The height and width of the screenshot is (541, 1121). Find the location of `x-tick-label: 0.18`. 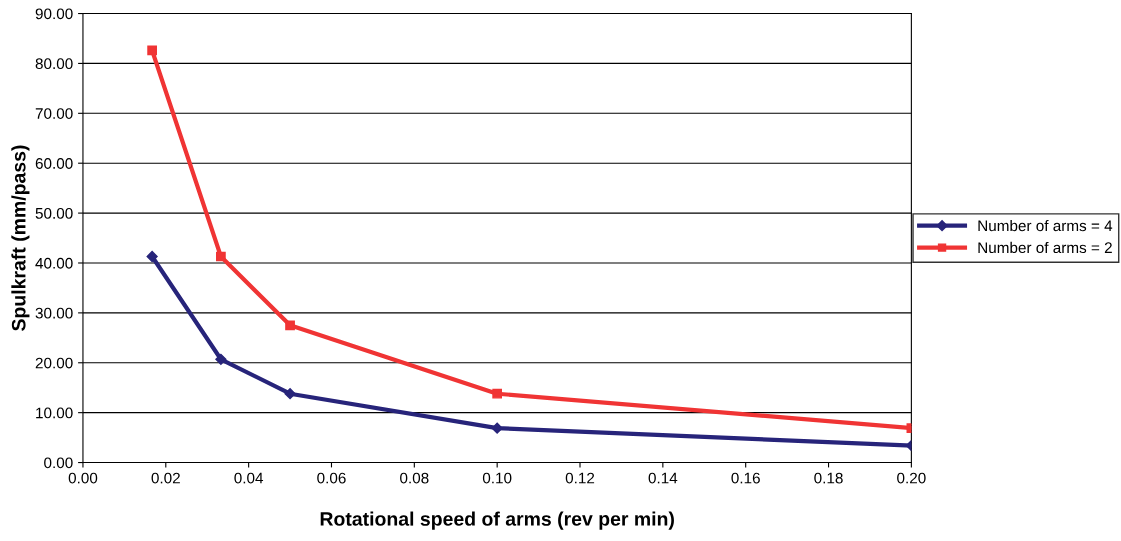

x-tick-label: 0.18 is located at coordinates (828, 478).